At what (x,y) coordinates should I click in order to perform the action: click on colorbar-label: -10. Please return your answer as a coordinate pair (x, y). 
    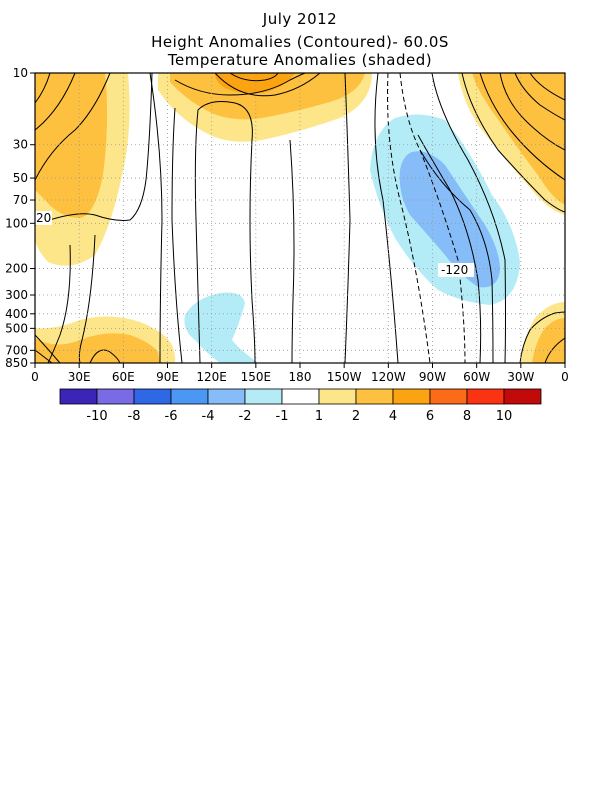
    Looking at the image, I should click on (96, 416).